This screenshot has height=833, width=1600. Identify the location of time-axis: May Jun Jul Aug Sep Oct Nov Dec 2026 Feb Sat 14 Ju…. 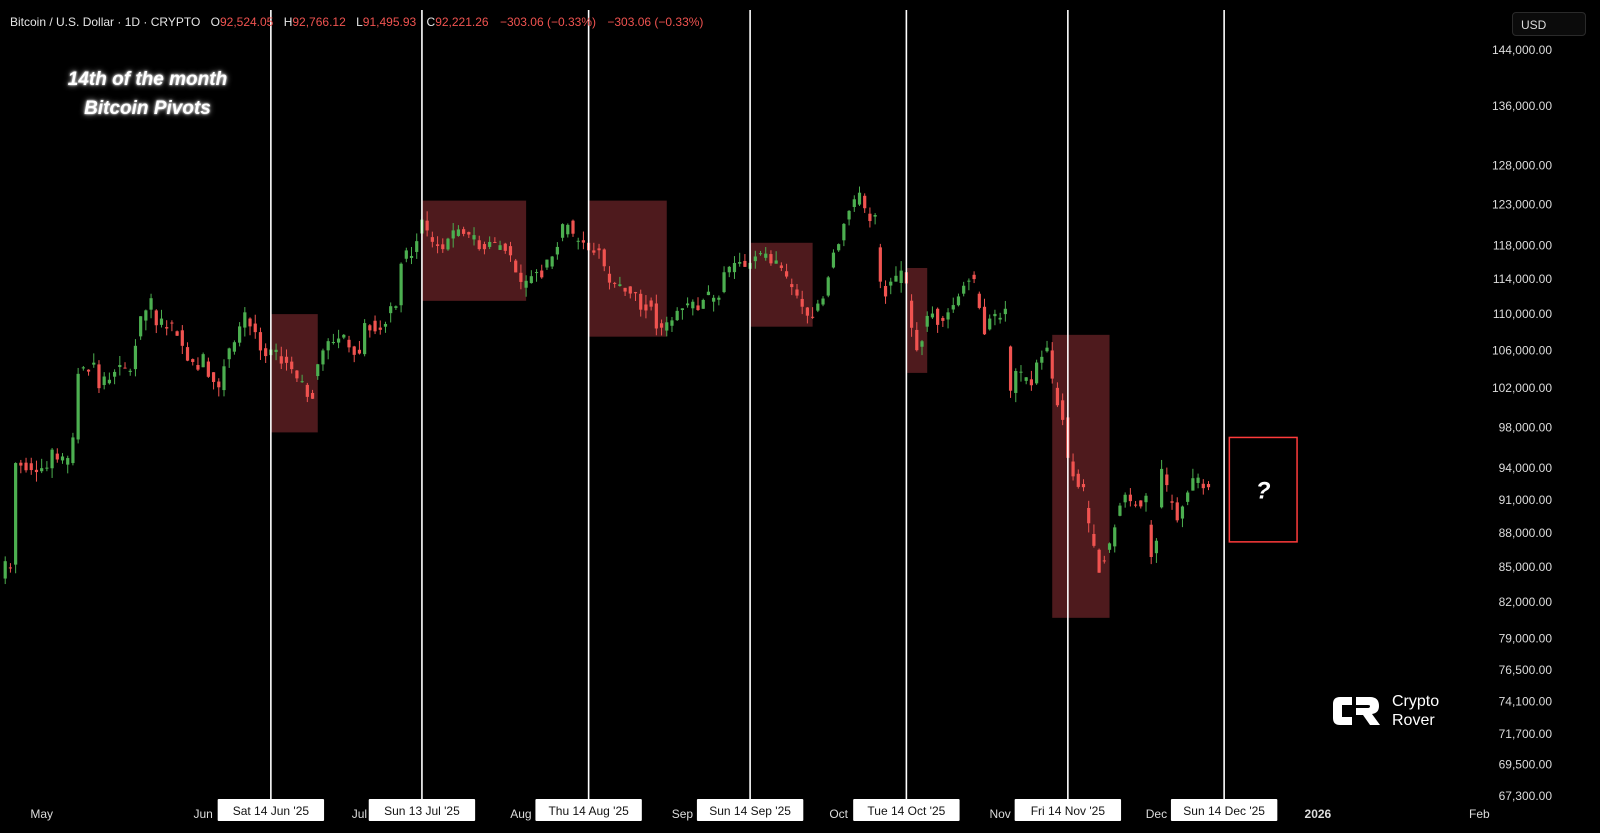
(760, 810).